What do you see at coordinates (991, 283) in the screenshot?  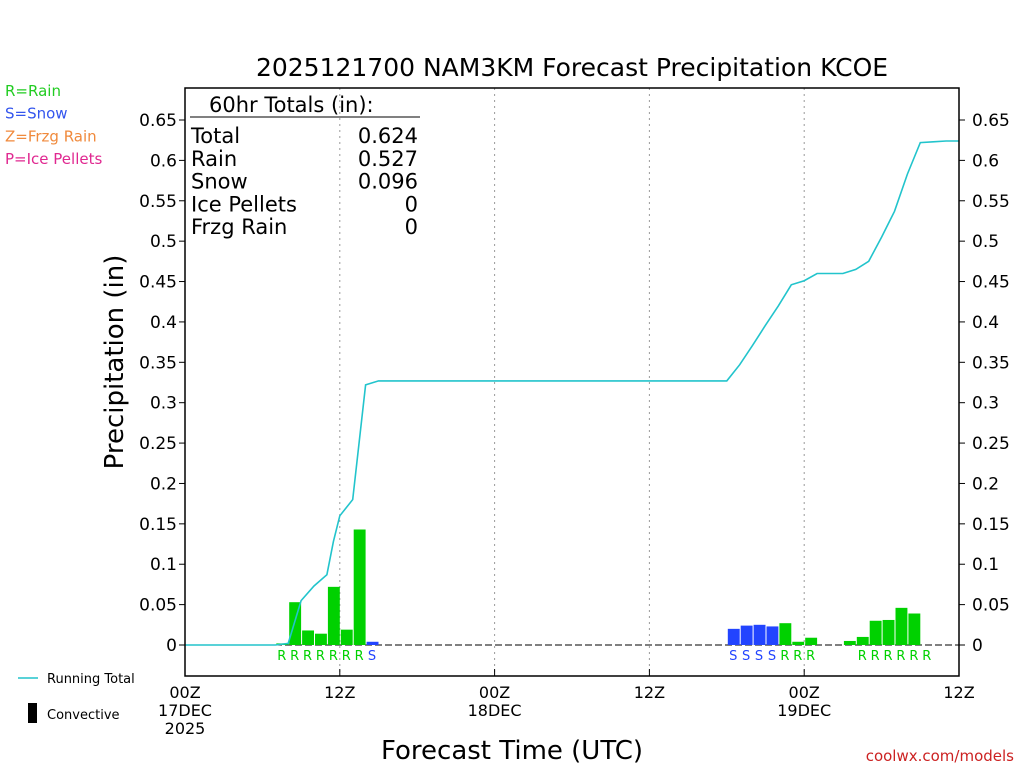 I see `y-tick-label-right: 0.45` at bounding box center [991, 283].